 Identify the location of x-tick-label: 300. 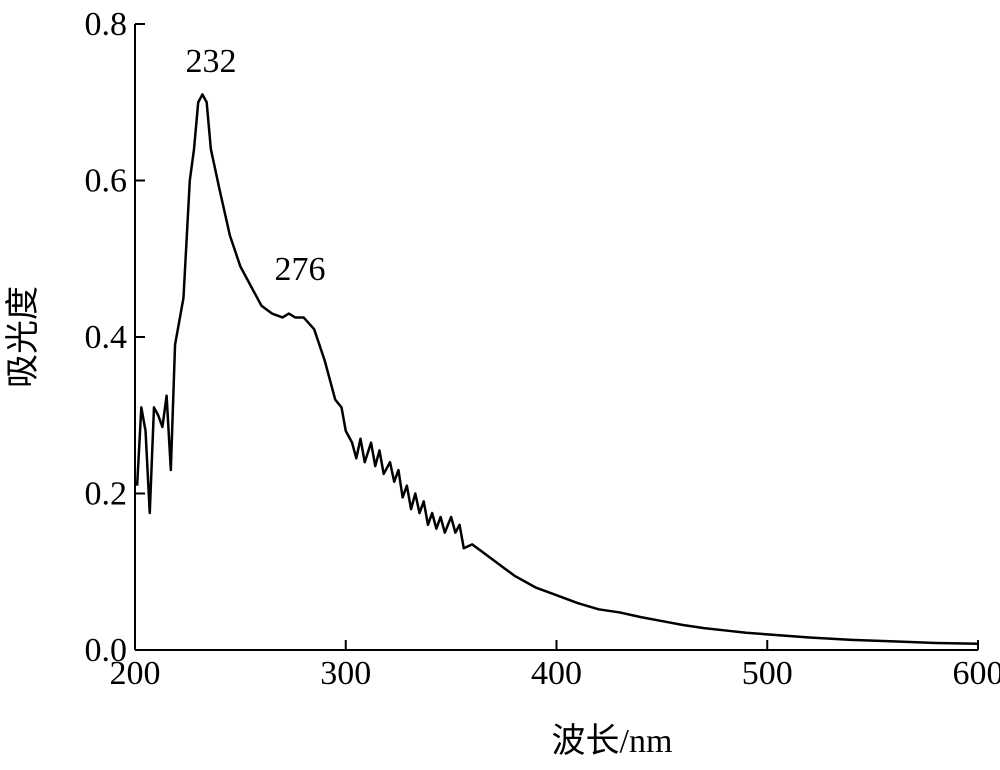
(345, 673).